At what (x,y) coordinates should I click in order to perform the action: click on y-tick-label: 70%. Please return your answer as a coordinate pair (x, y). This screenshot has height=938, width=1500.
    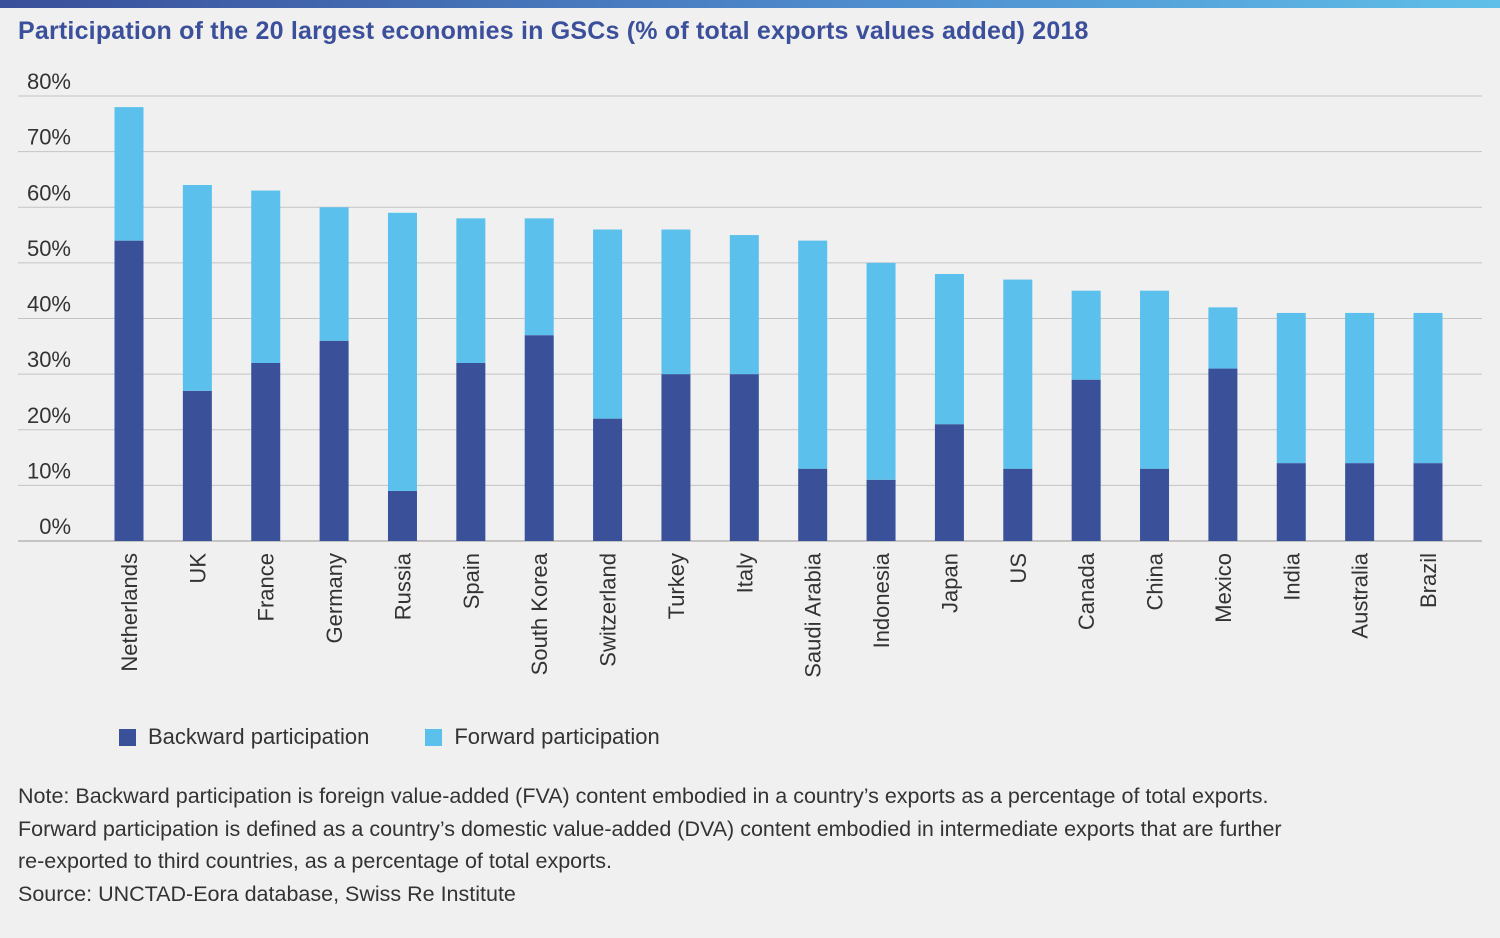
    Looking at the image, I should click on (49, 137).